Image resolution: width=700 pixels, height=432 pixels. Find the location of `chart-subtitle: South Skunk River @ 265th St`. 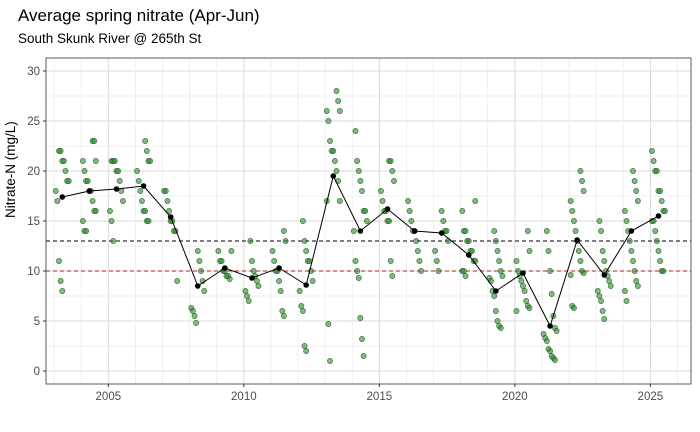

chart-subtitle: South Skunk River @ 265th St is located at coordinates (110, 38).